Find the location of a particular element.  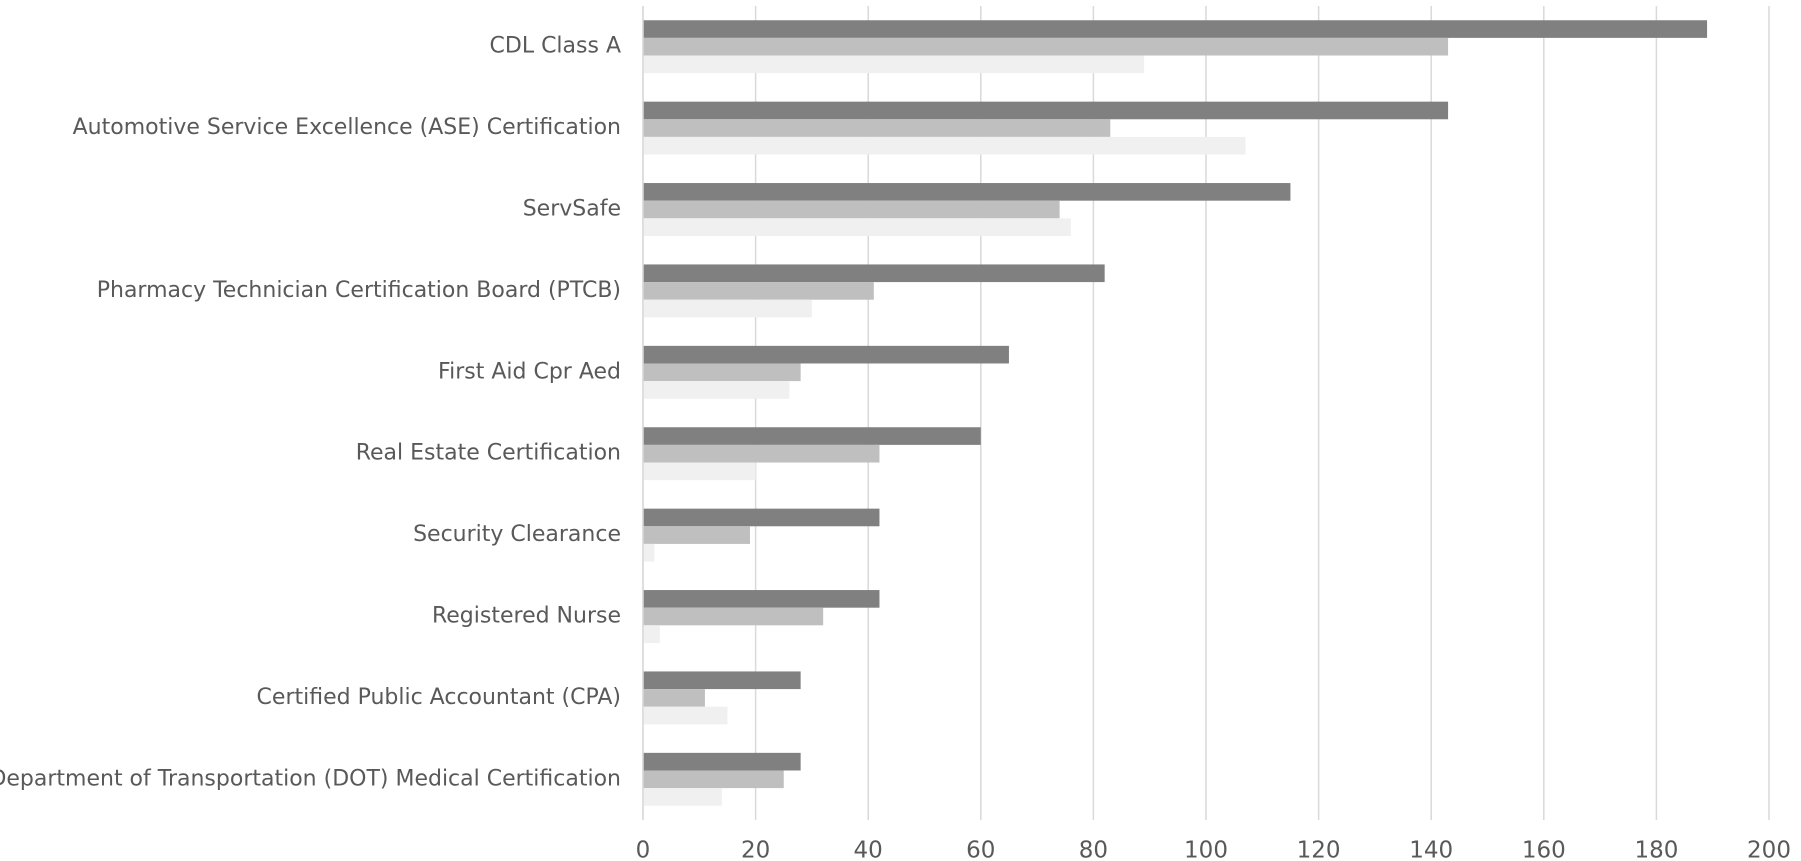

y-tick-label: Certified Public Accountant (CPA) is located at coordinates (439, 697).